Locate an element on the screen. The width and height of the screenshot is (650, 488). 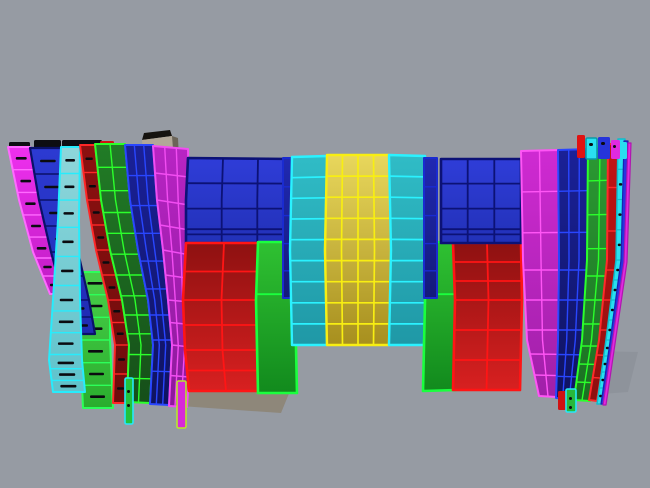
yellow-grid-center is located at coordinates (358, 250).